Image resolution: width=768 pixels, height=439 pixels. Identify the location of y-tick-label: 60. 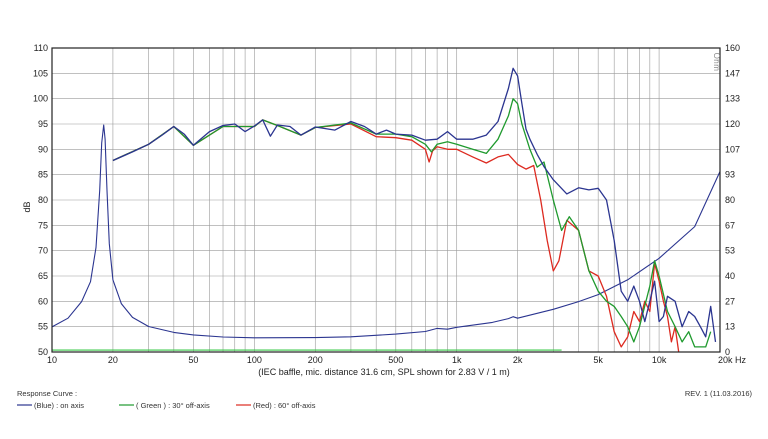
(43, 301).